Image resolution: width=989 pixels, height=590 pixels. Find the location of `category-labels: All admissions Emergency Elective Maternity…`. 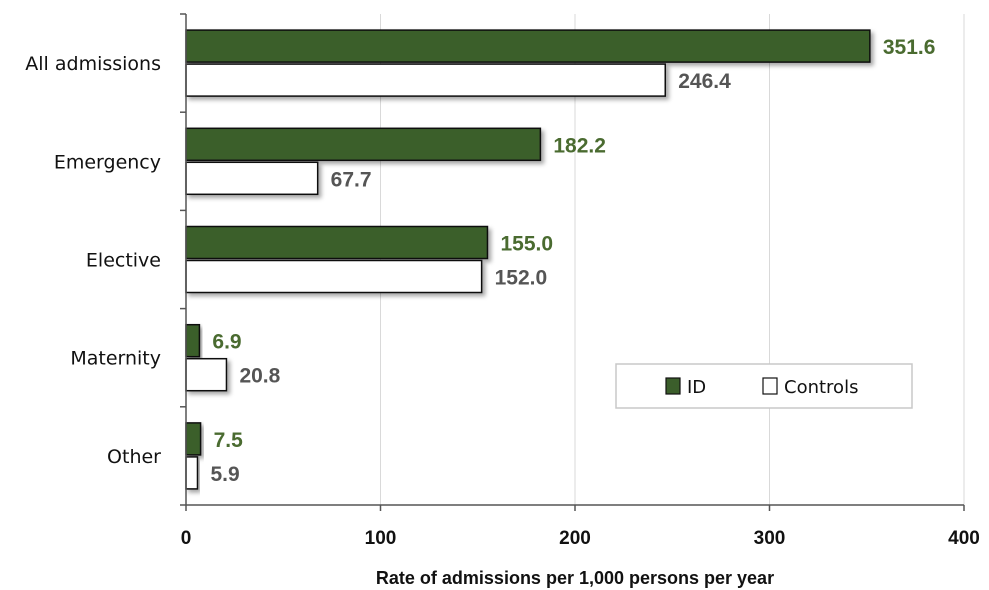

category-labels: All admissions Emergency Elective Maternity… is located at coordinates (93, 260).